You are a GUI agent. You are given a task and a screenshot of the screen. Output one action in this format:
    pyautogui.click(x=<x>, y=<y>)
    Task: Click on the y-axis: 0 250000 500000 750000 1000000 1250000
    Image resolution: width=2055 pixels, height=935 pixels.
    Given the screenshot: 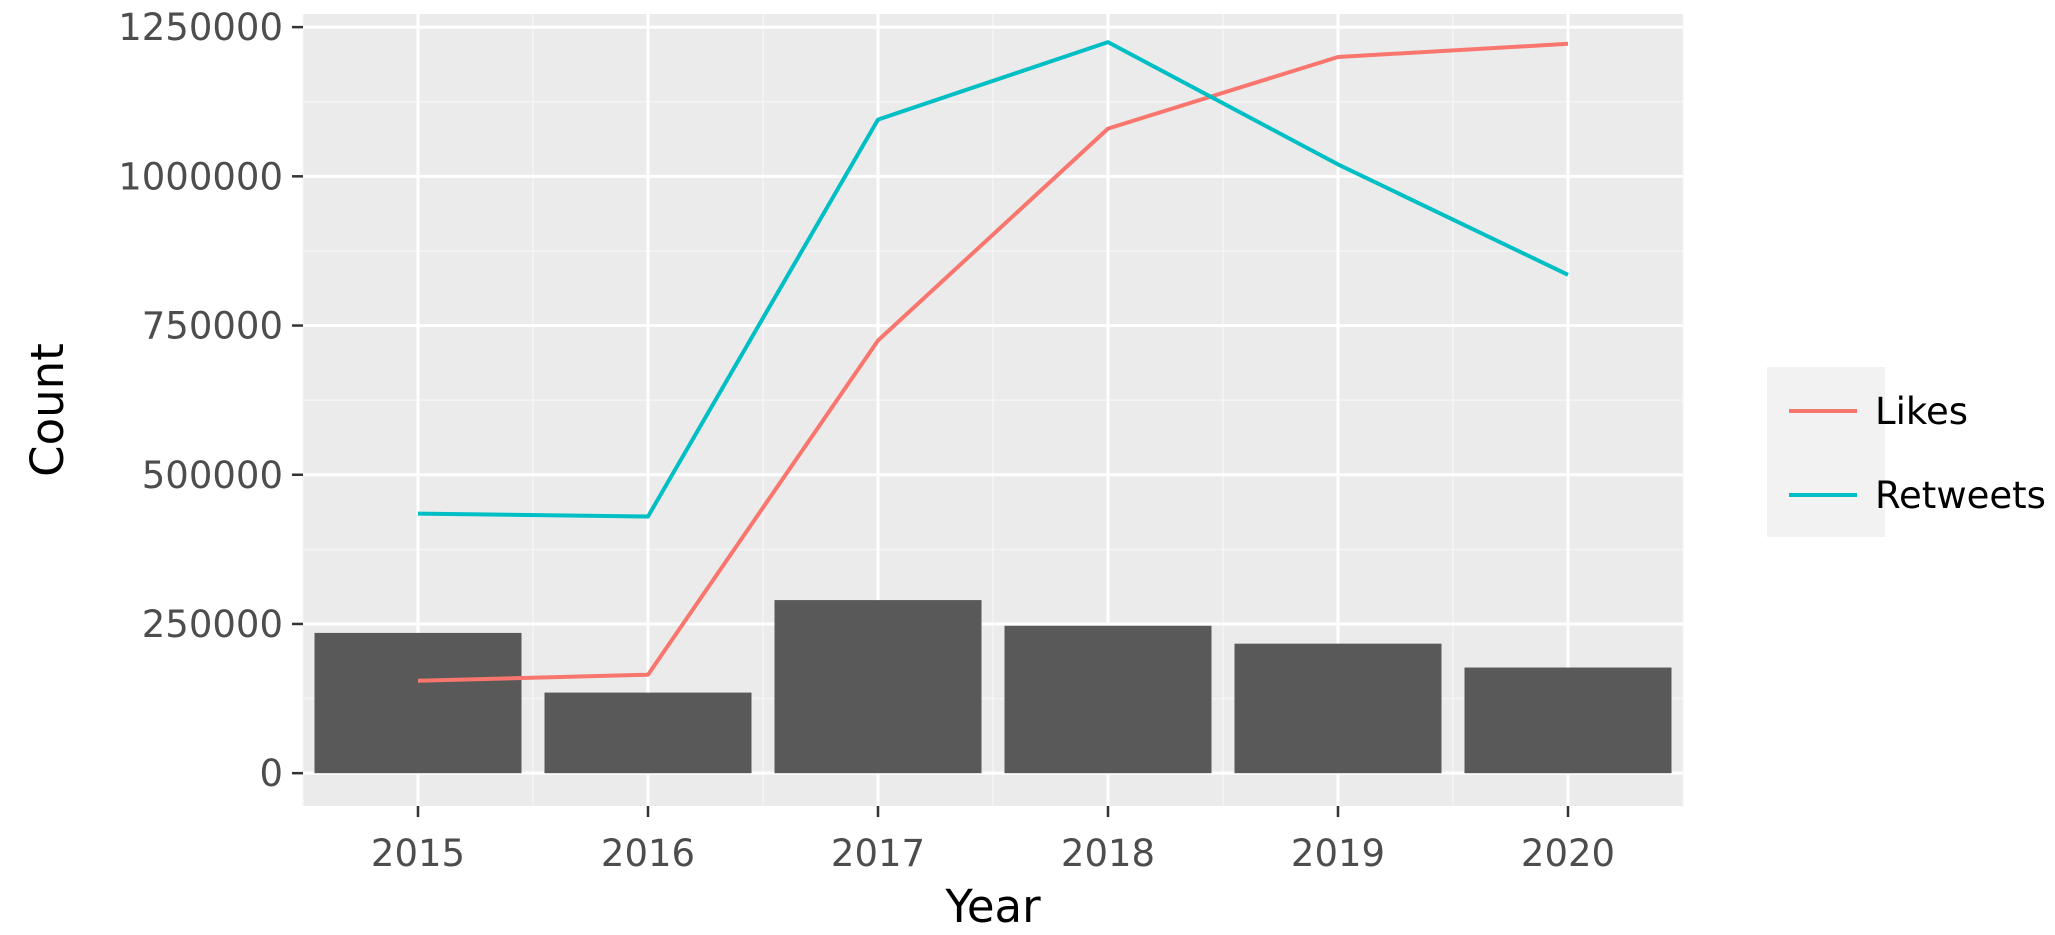 What is the action you would take?
    pyautogui.click(x=210, y=400)
    